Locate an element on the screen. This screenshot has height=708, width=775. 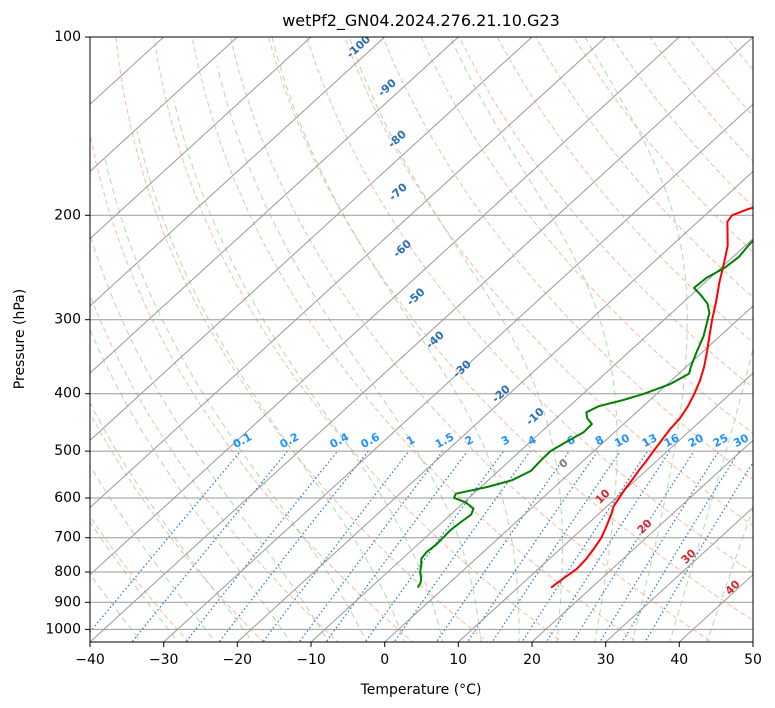
x-tick-label: 40 is located at coordinates (679, 660).